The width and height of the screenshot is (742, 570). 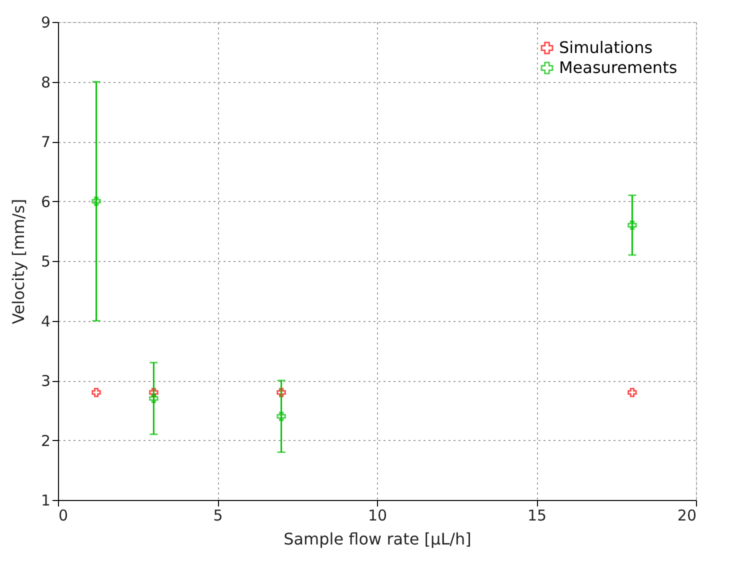 I want to click on x-tick-label: 5, so click(x=218, y=515).